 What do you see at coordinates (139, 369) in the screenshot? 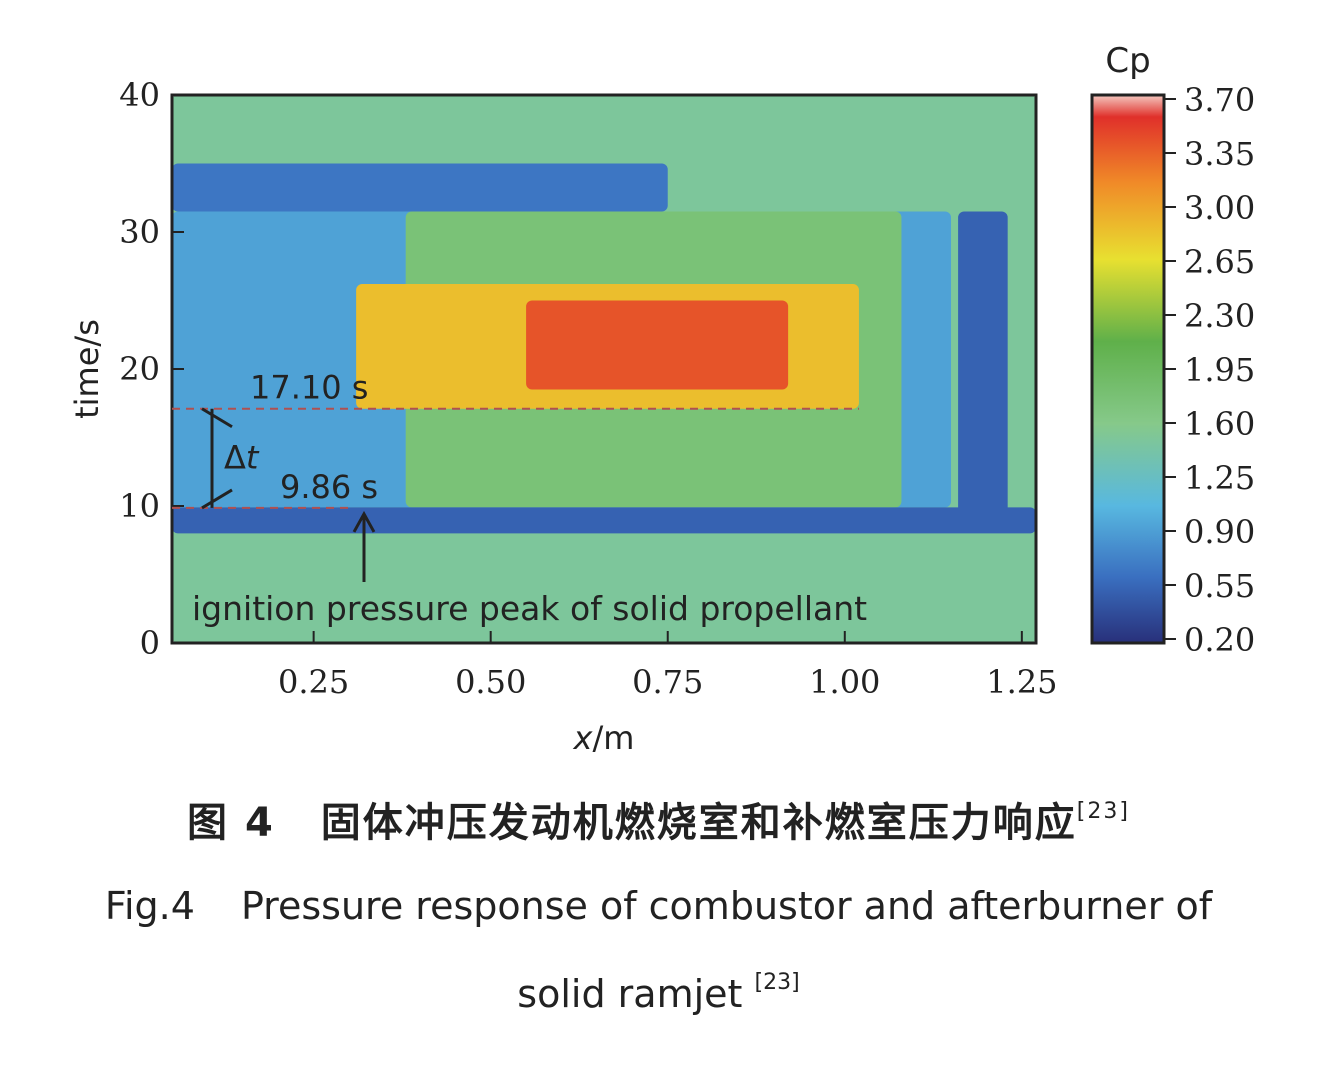
I see `y-tick-label: 20` at bounding box center [139, 369].